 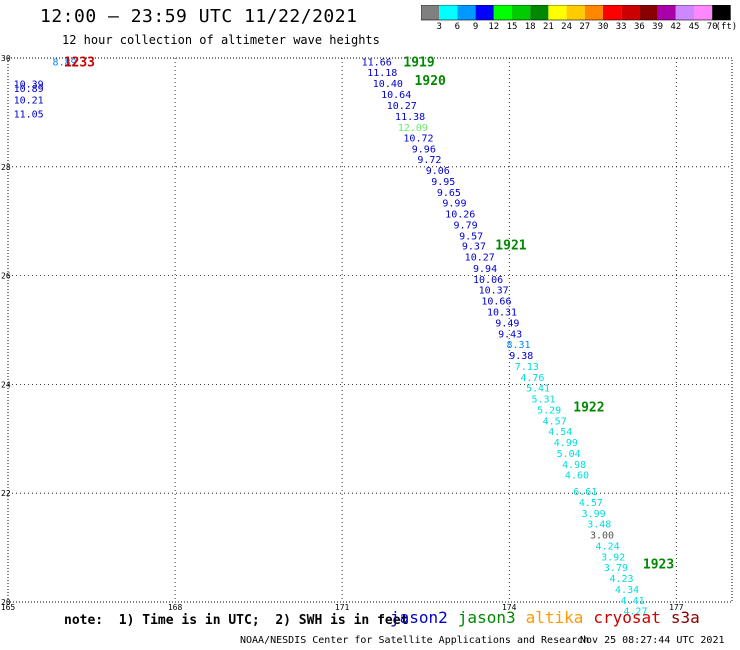 What do you see at coordinates (588, 408) in the screenshot?
I see `time-annotation: 1922` at bounding box center [588, 408].